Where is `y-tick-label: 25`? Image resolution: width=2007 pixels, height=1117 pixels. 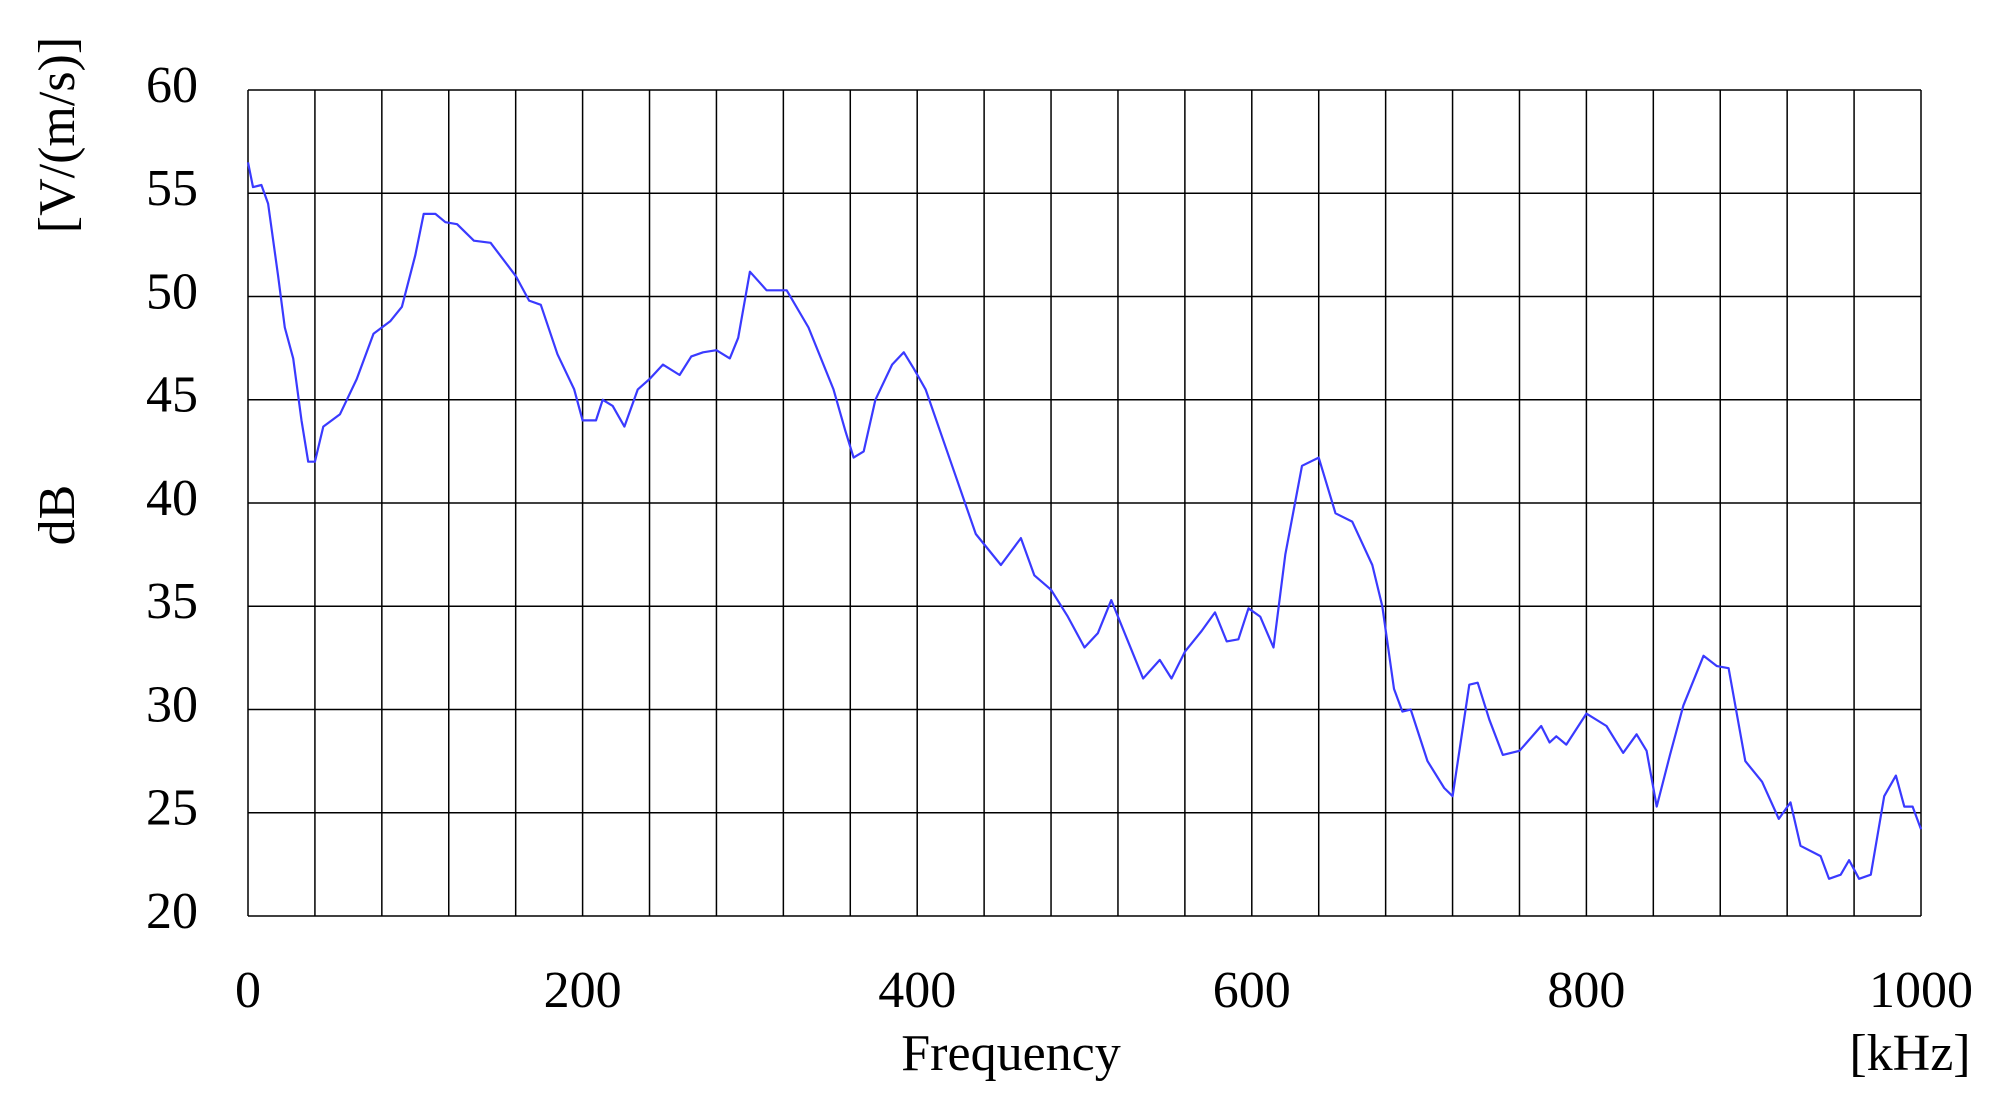
y-tick-label: 25 is located at coordinates (172, 808).